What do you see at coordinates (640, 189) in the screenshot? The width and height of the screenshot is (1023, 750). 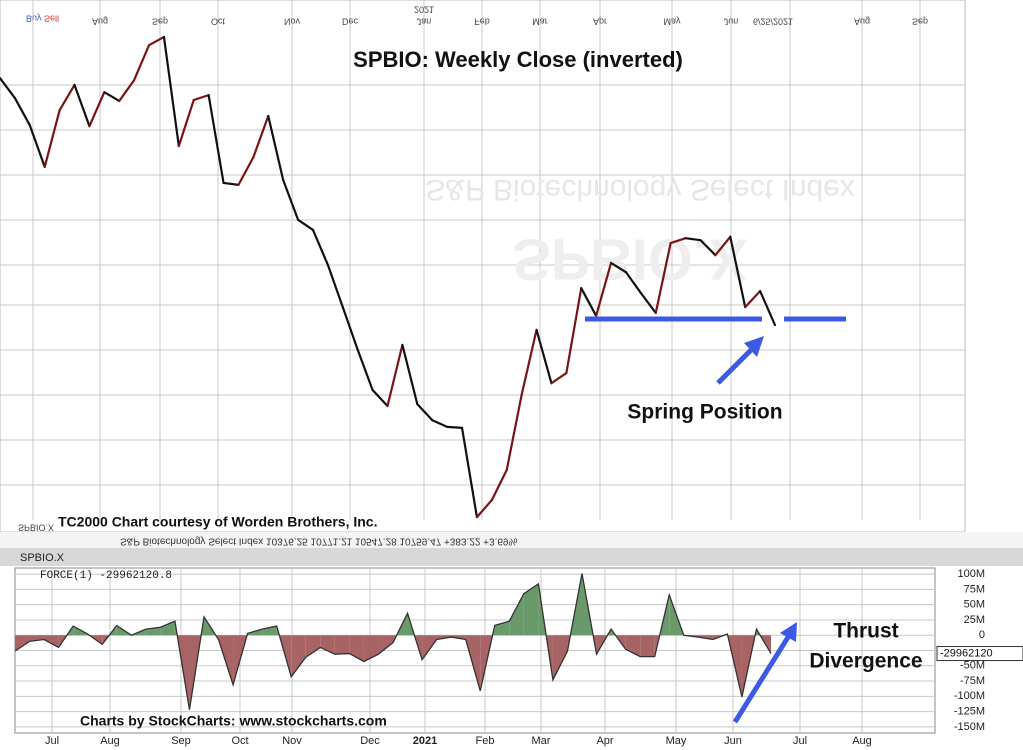 I see `watermark: S&P Biotechnology Select Index` at bounding box center [640, 189].